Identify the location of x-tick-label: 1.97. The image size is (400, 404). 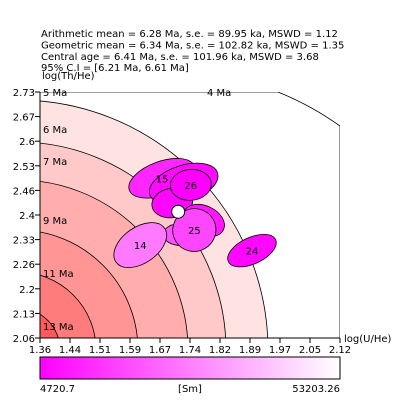
(280, 350).